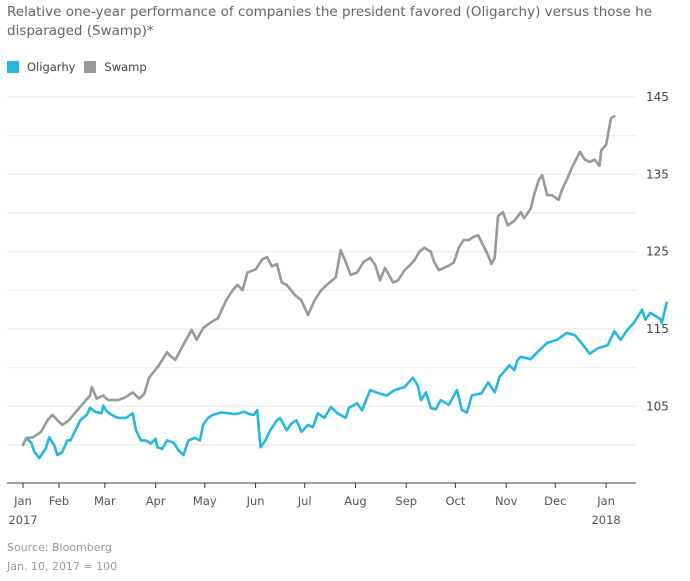 The image size is (690, 581). I want to click on y-tick-label-115: 115, so click(657, 329).